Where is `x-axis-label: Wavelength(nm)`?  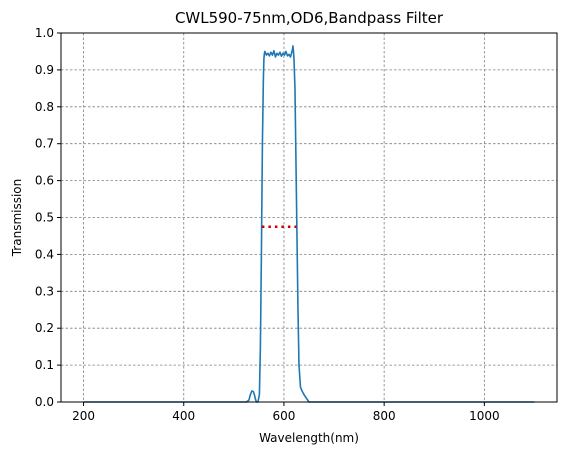
x-axis-label: Wavelength(nm) is located at coordinates (309, 438).